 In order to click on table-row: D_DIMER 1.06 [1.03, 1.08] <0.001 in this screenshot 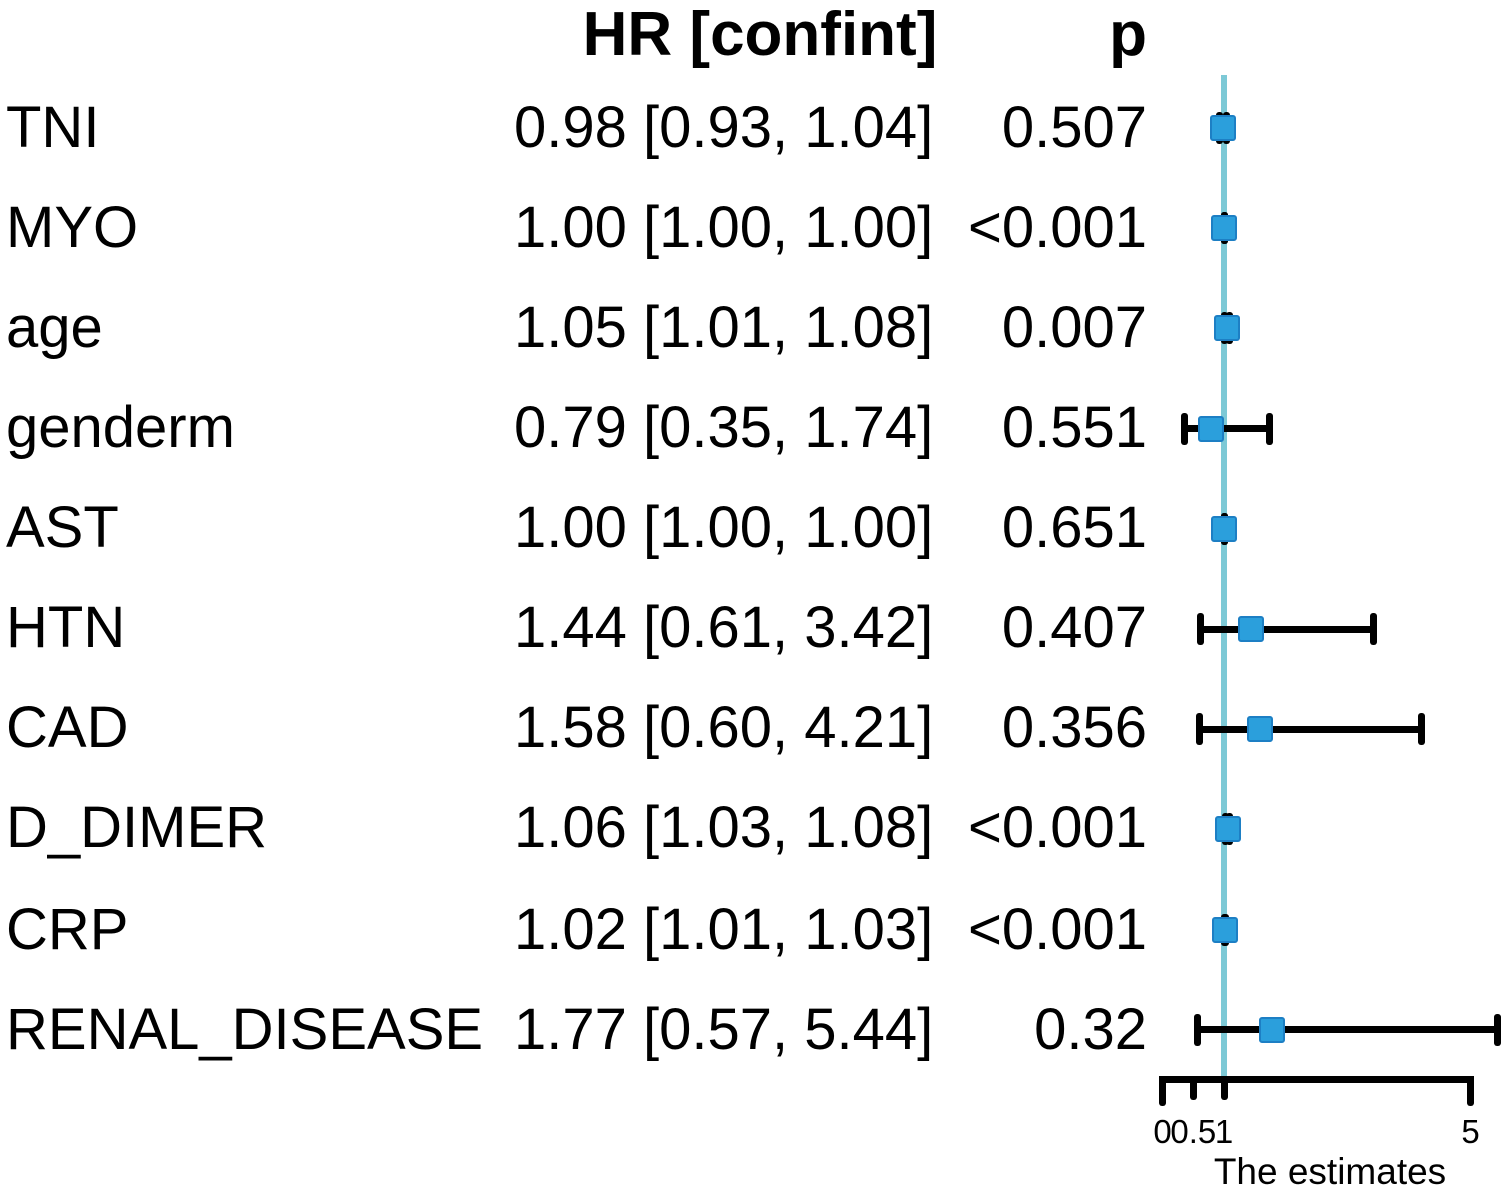, I will do `click(753, 828)`.